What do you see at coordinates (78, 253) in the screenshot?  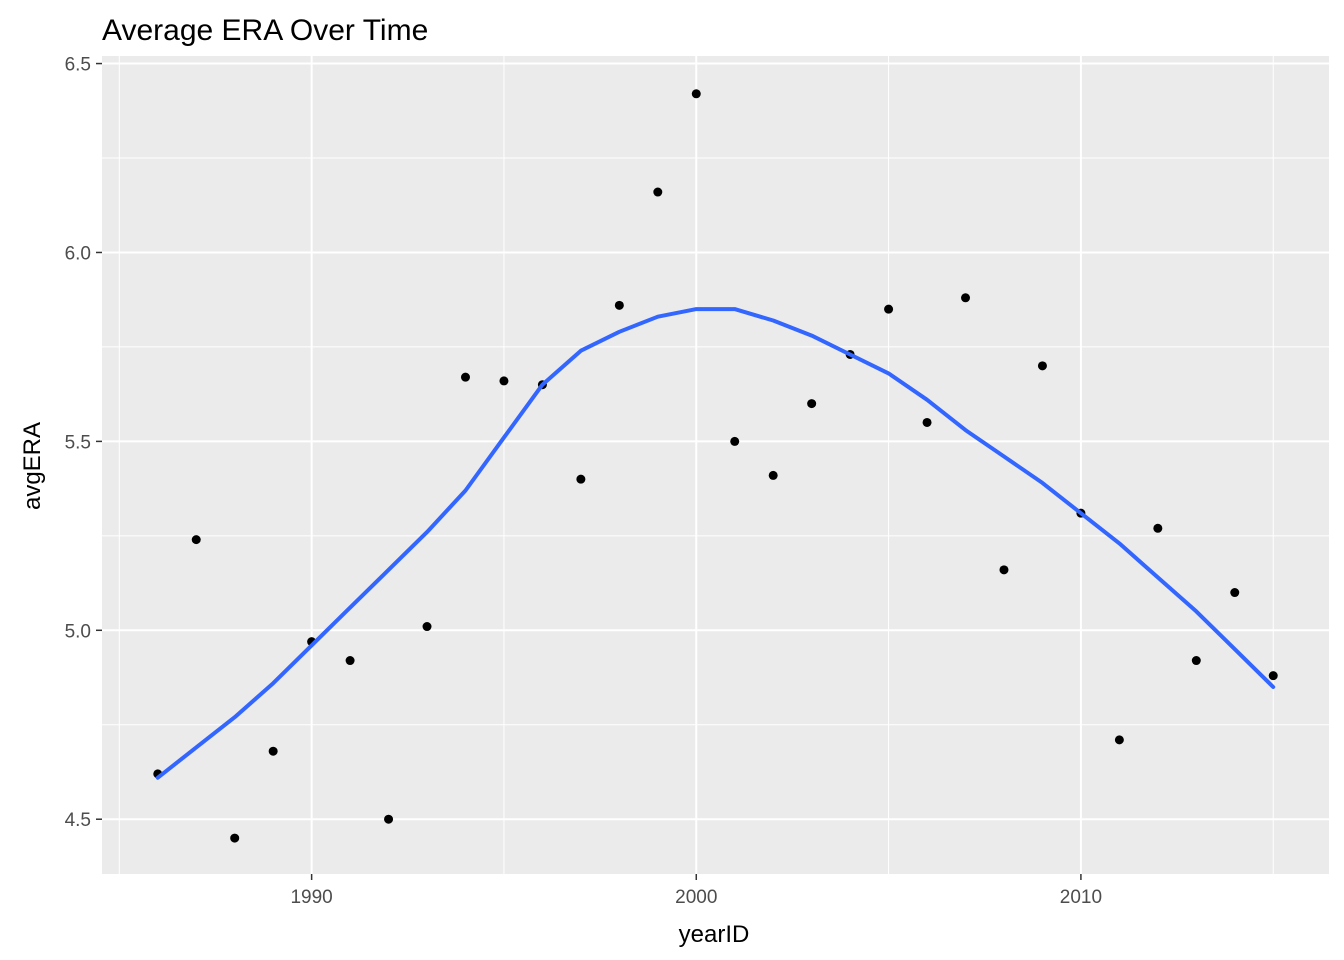 I see `y-tick-label: 6.0` at bounding box center [78, 253].